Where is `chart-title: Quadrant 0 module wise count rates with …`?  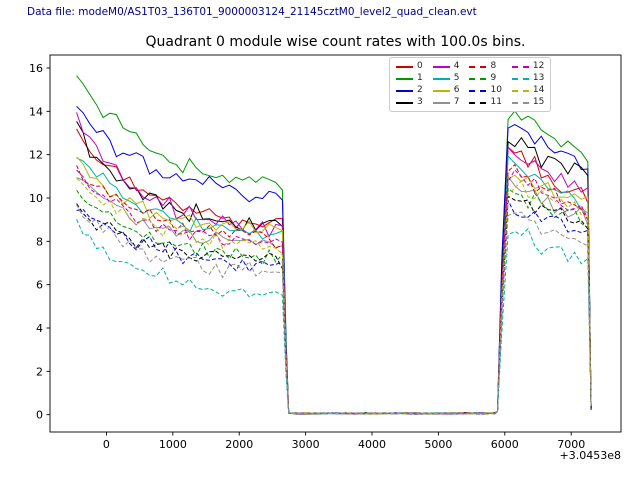
chart-title: Quadrant 0 module wise count rates with … is located at coordinates (335, 42).